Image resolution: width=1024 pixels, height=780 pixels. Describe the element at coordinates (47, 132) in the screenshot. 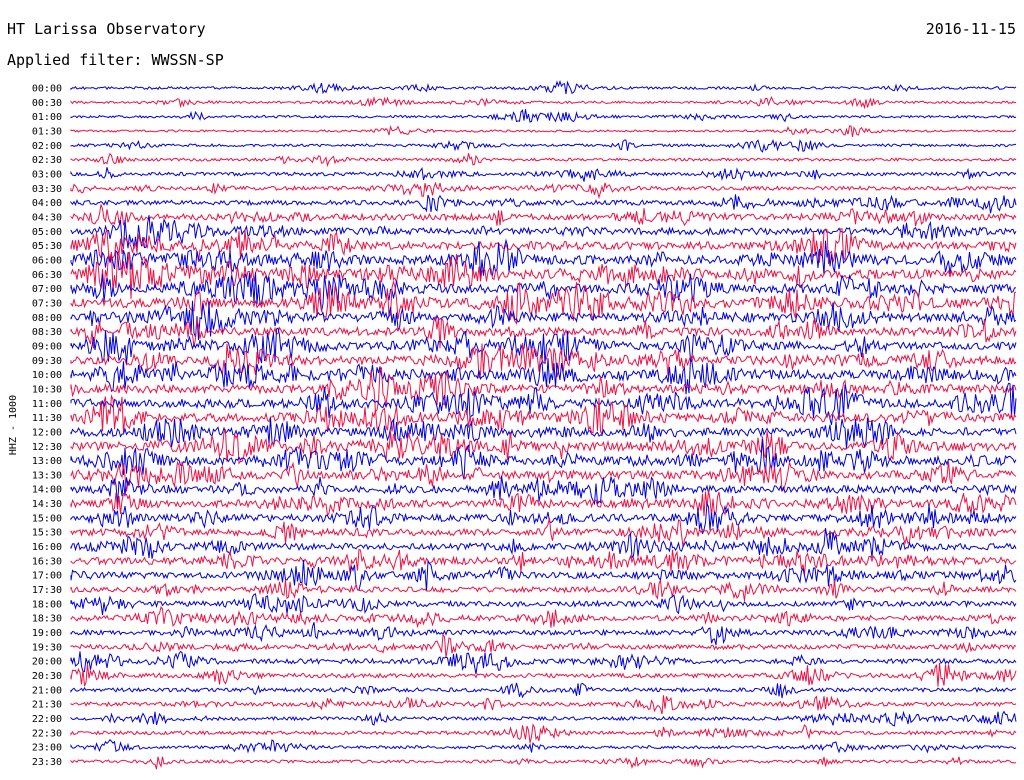

I see `time-tick-label: 01:30` at that location.